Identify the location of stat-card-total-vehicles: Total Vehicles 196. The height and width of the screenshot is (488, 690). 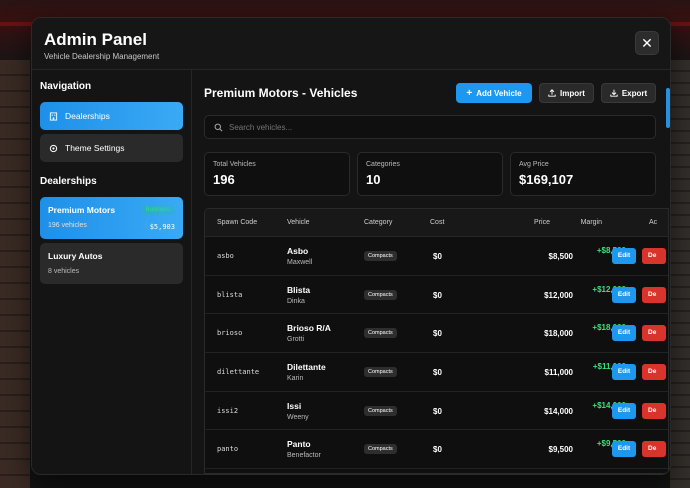
(277, 174).